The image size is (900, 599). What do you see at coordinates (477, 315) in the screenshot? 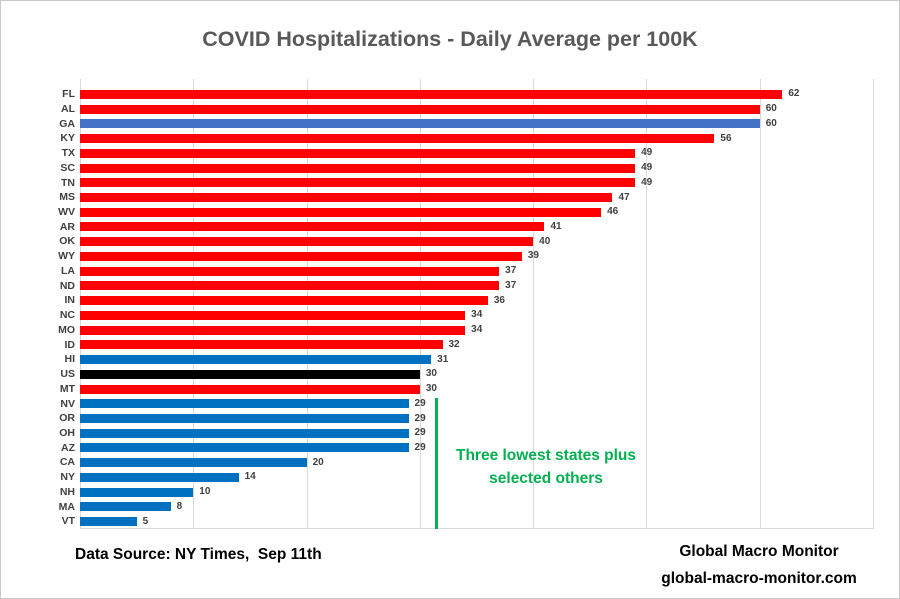
I see `value-label-NC: 34` at bounding box center [477, 315].